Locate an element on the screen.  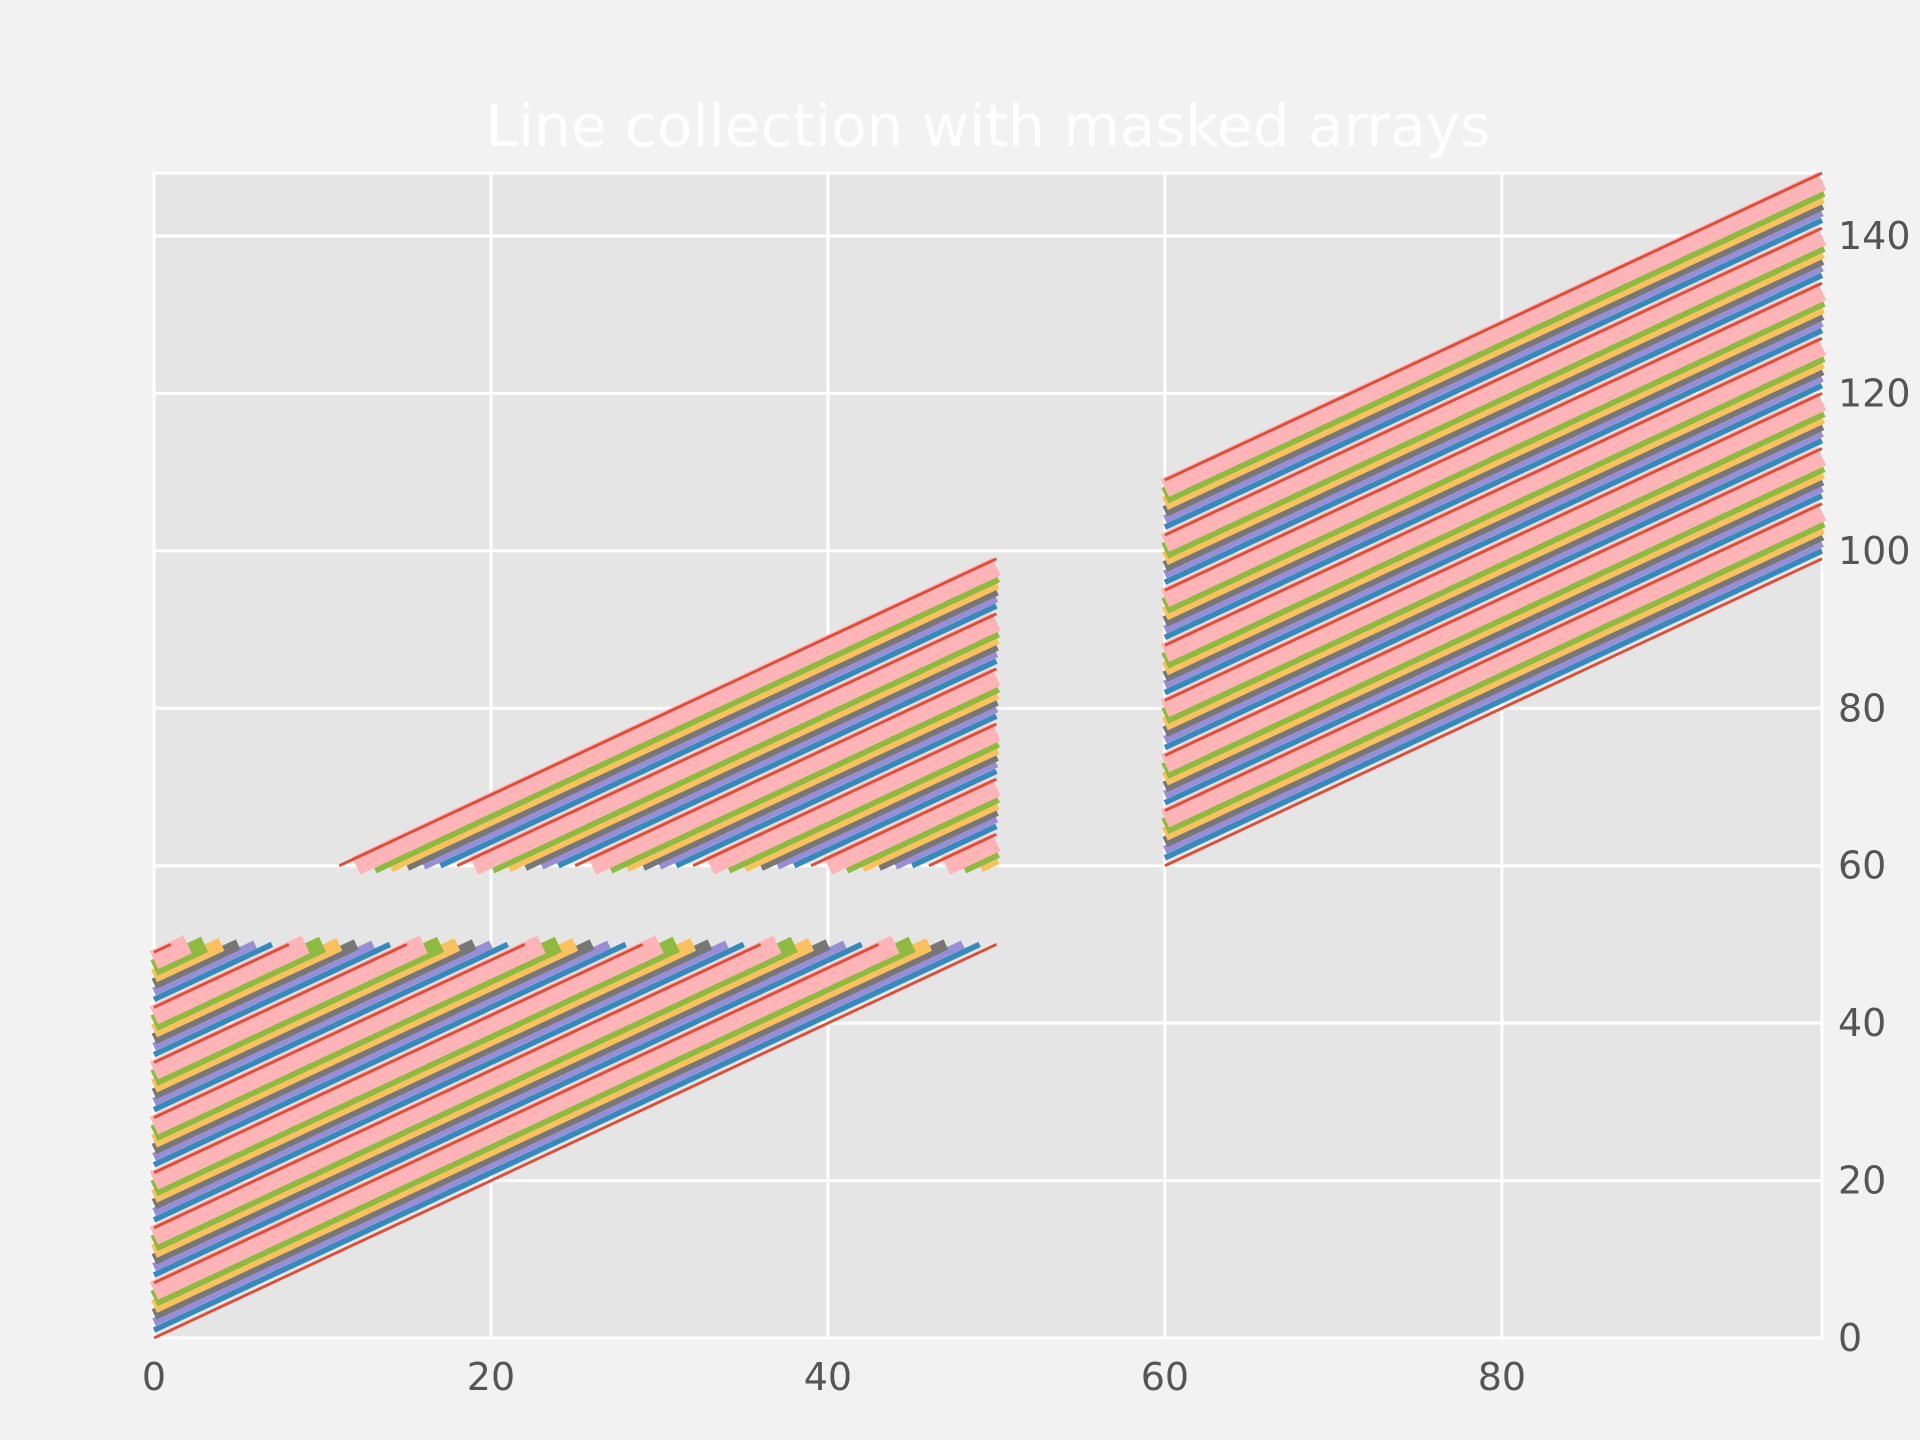
x-tick-label: 0 is located at coordinates (154, 1377).